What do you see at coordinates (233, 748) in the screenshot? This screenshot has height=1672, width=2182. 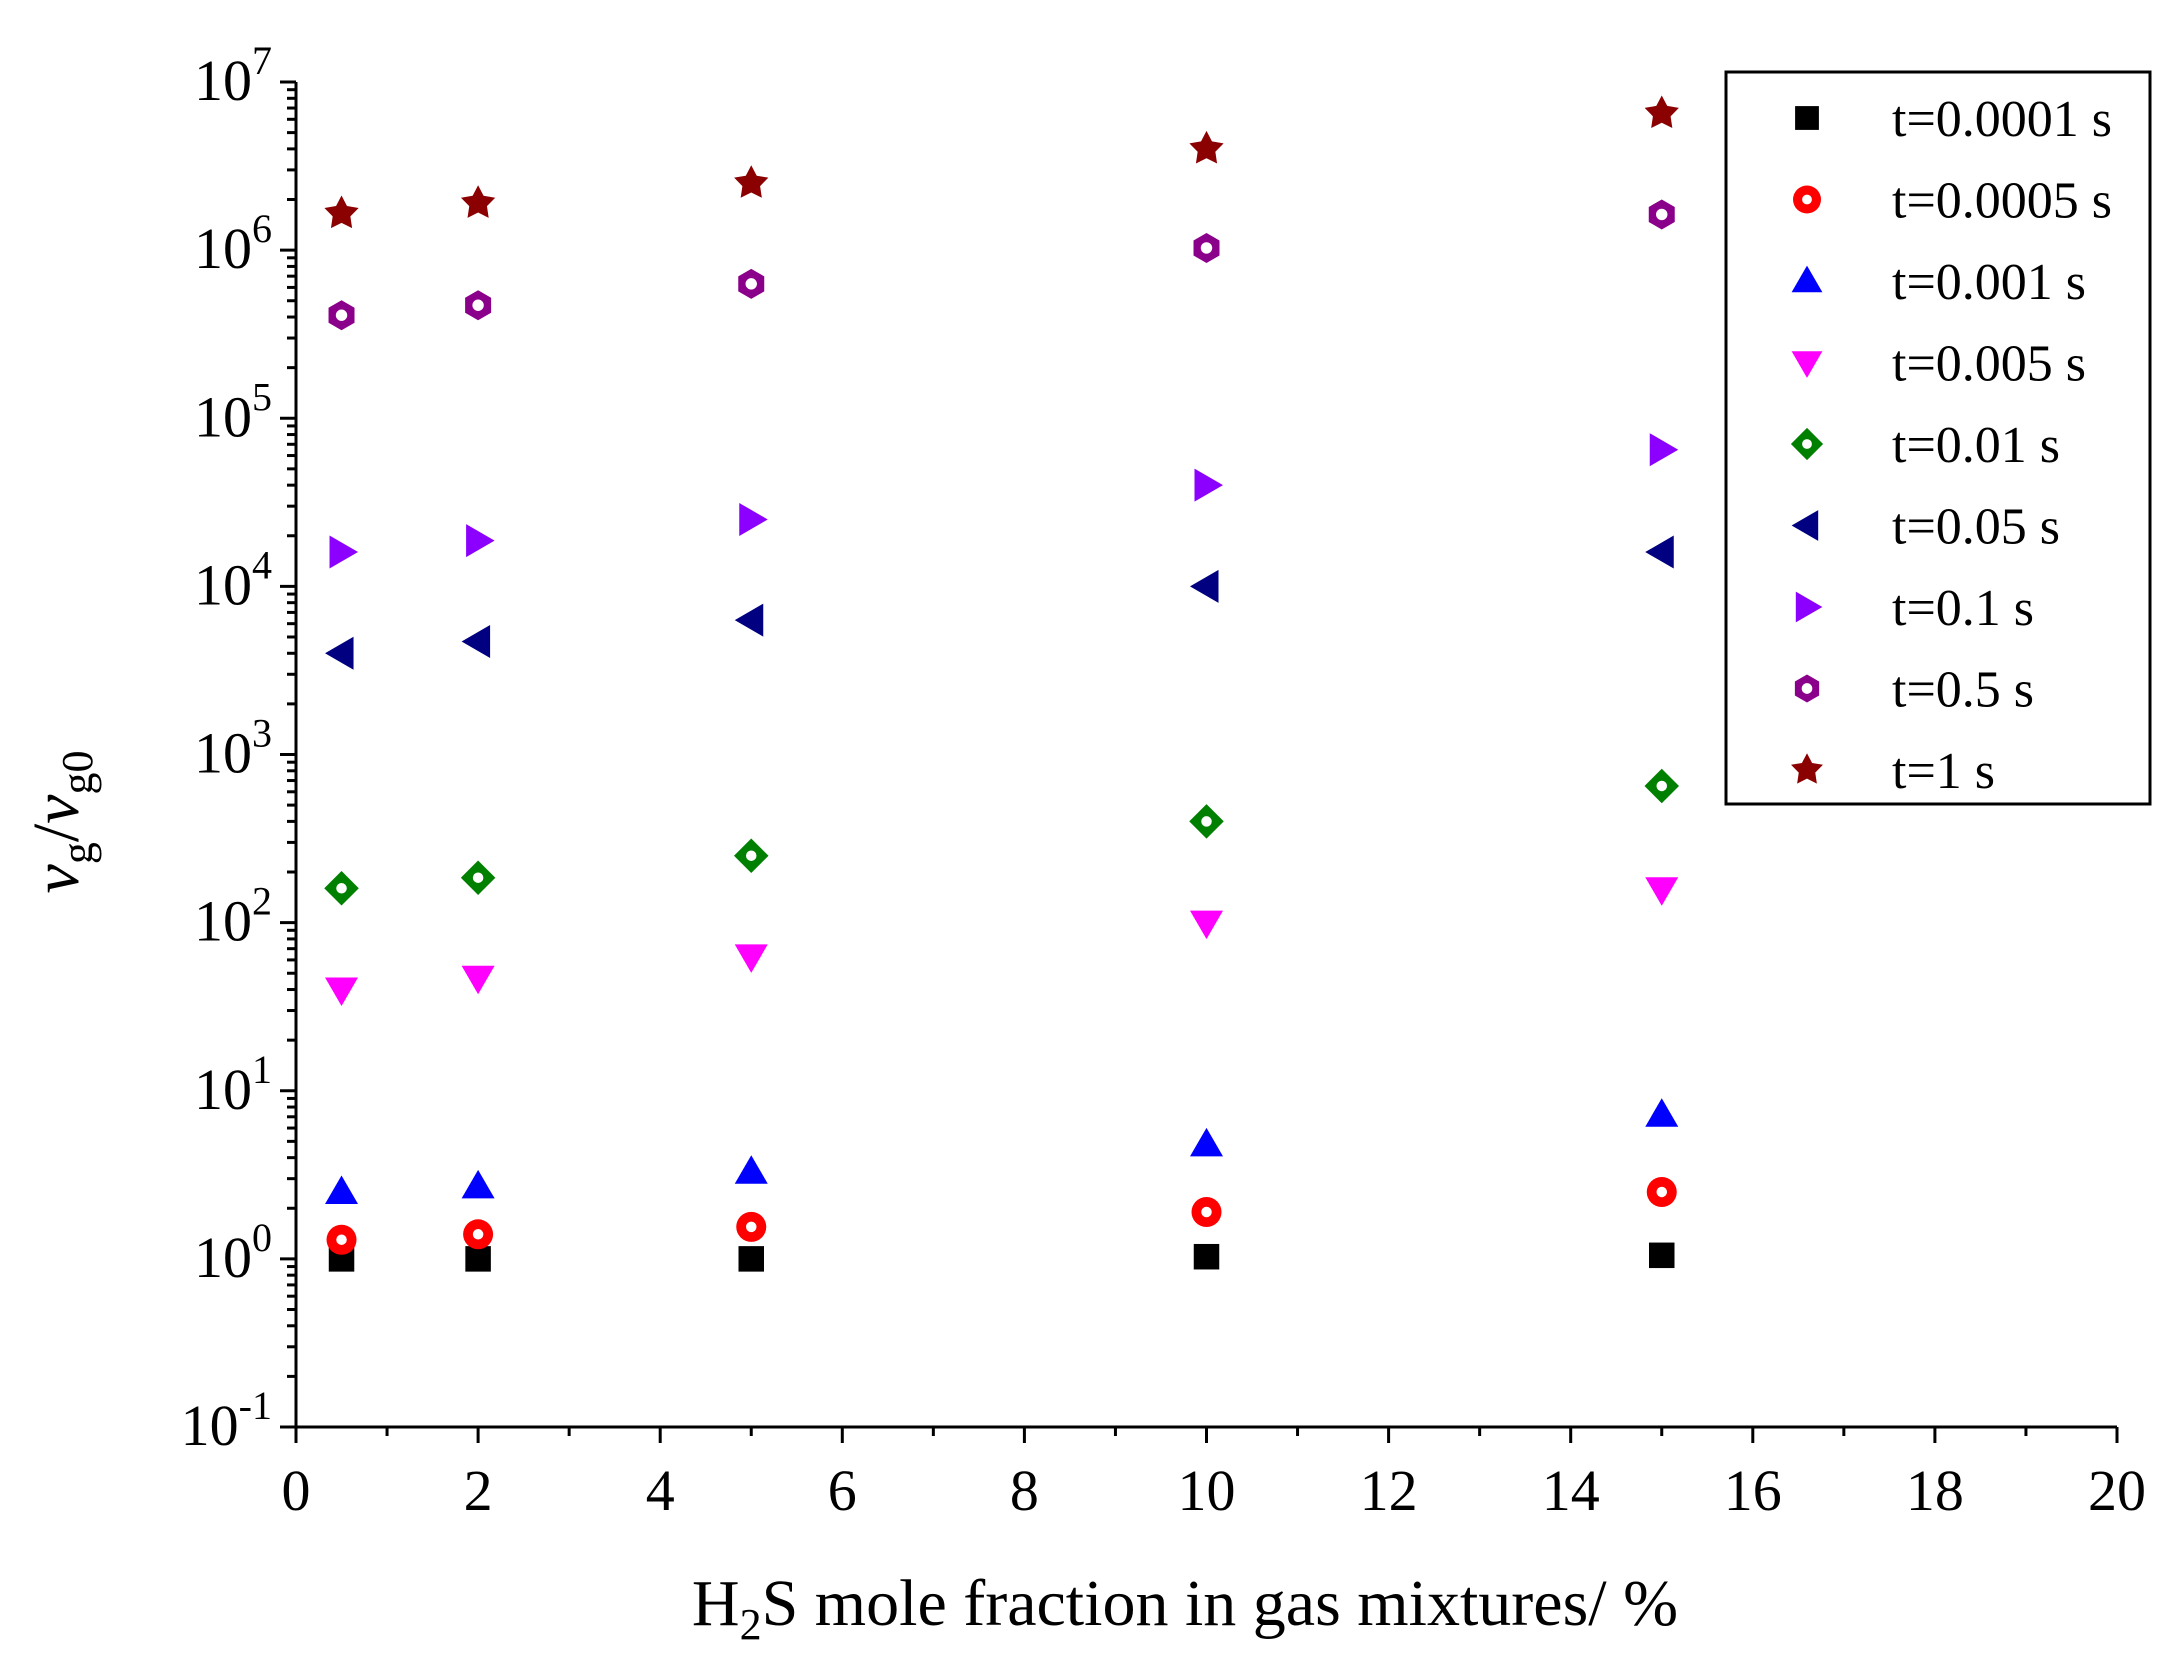 I see `y-tick-label: 10³` at bounding box center [233, 748].